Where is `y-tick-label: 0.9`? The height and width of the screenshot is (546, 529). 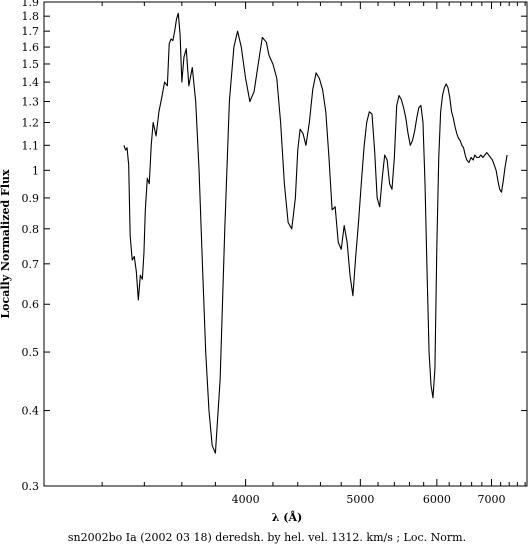
y-tick-label: 0.9 is located at coordinates (31, 198).